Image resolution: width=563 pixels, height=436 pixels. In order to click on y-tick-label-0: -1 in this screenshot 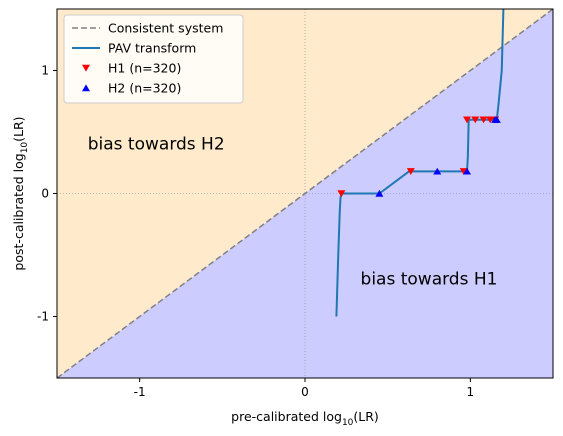, I will do `click(43, 317)`.